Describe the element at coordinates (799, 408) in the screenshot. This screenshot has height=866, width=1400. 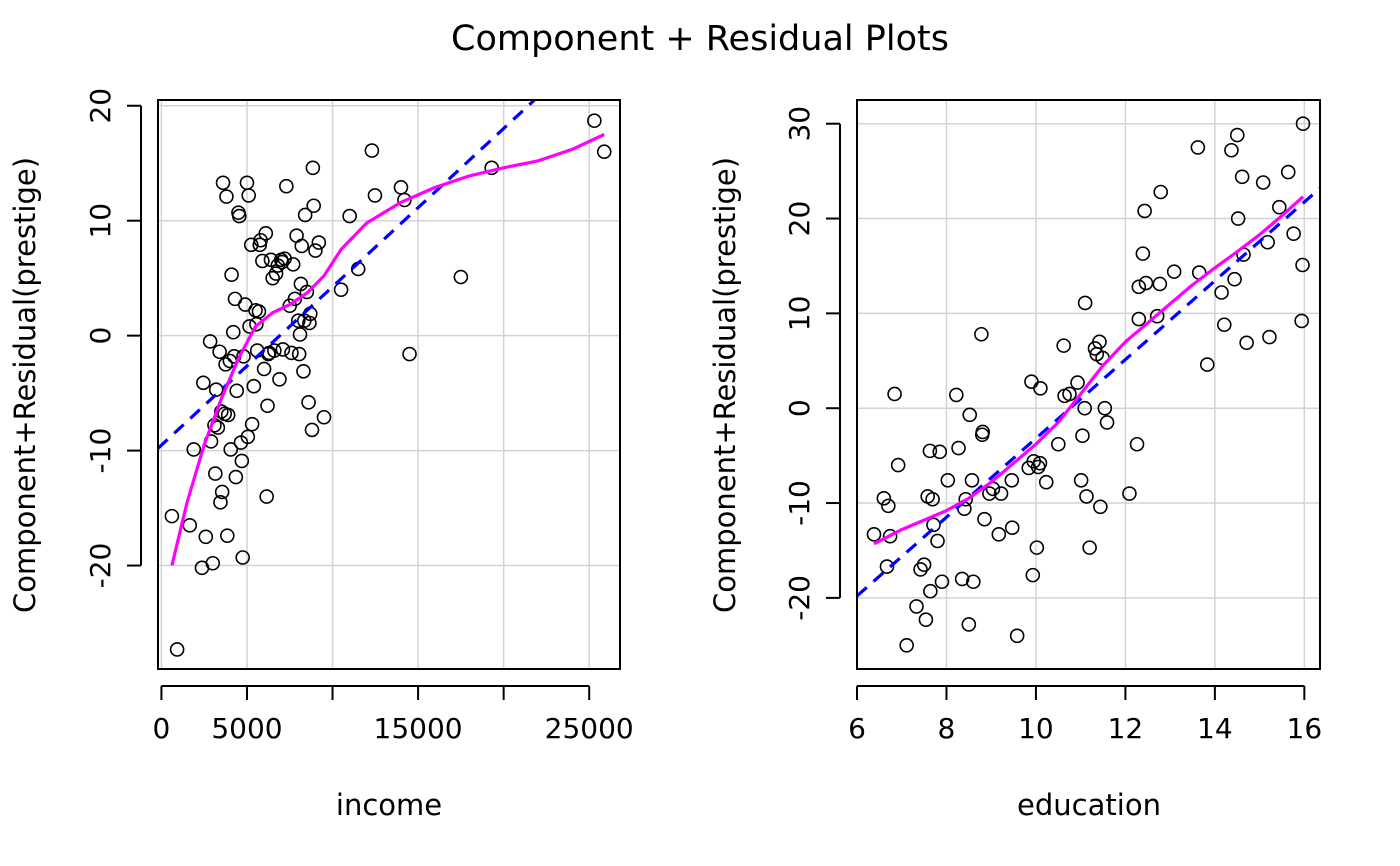
I see `y-tick-label-education-2: 0` at that location.